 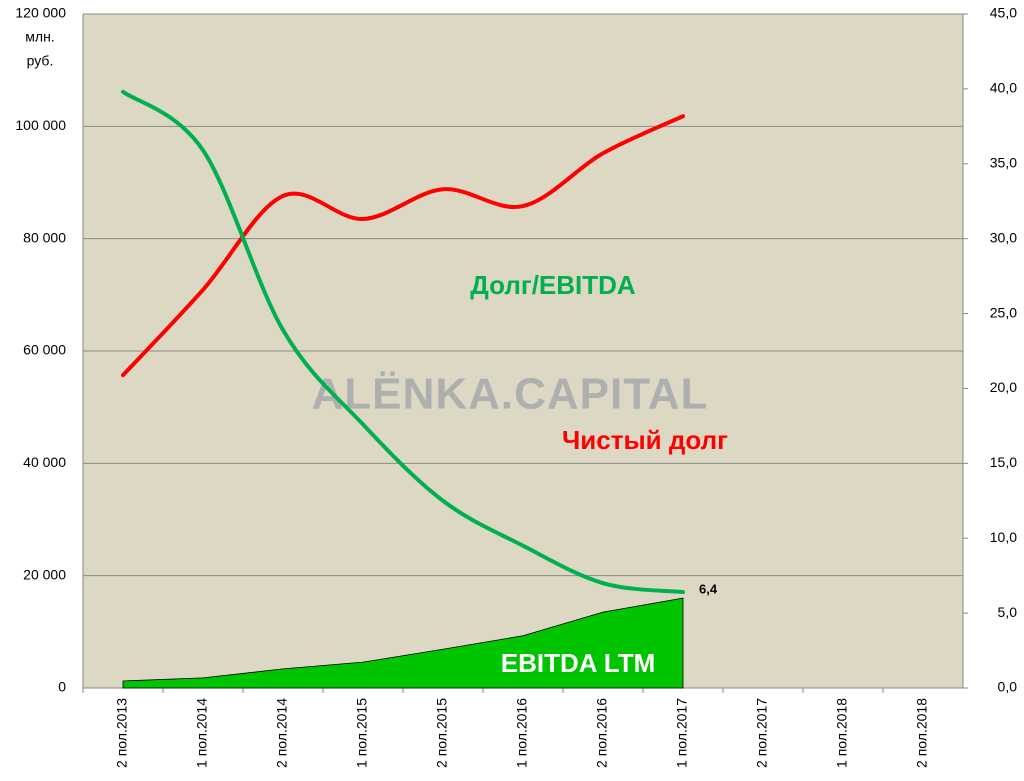 What do you see at coordinates (44, 237) in the screenshot?
I see `y-tick-label: 80 000` at bounding box center [44, 237].